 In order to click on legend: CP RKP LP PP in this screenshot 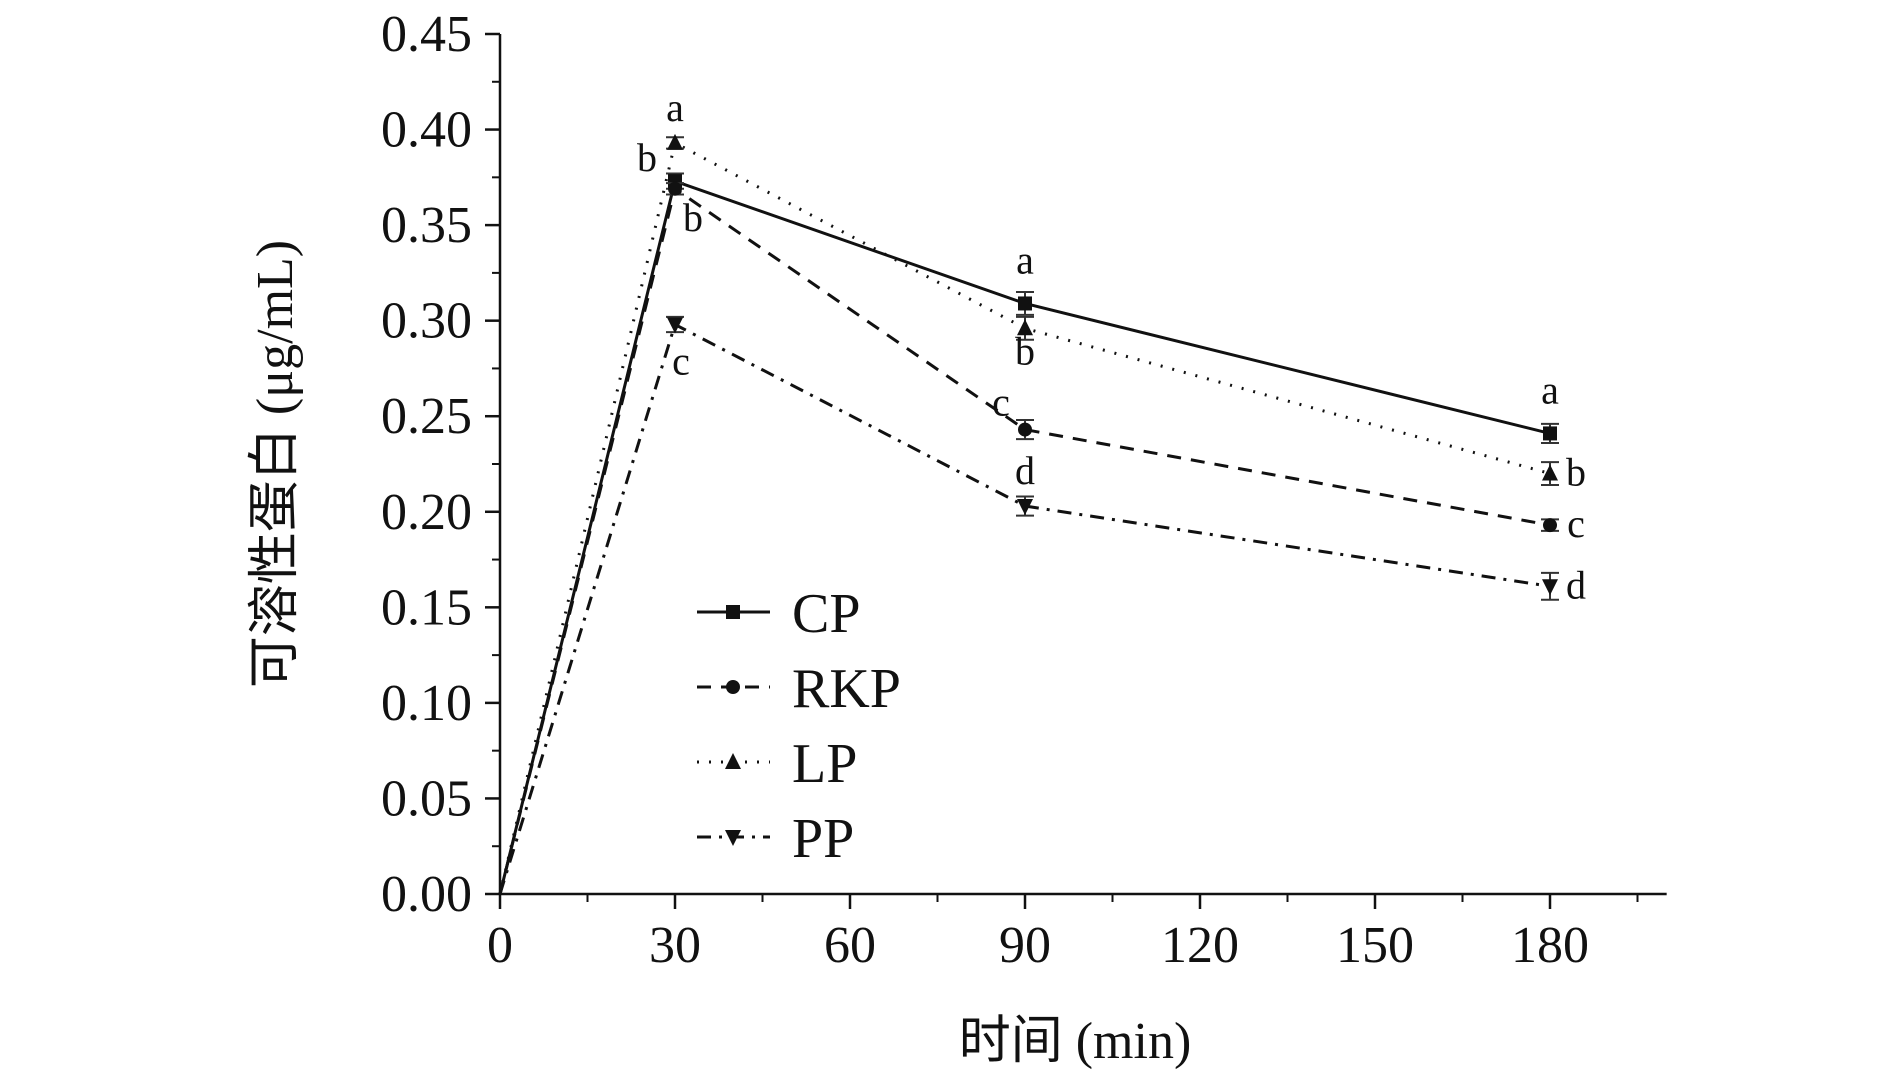, I will do `click(799, 726)`.